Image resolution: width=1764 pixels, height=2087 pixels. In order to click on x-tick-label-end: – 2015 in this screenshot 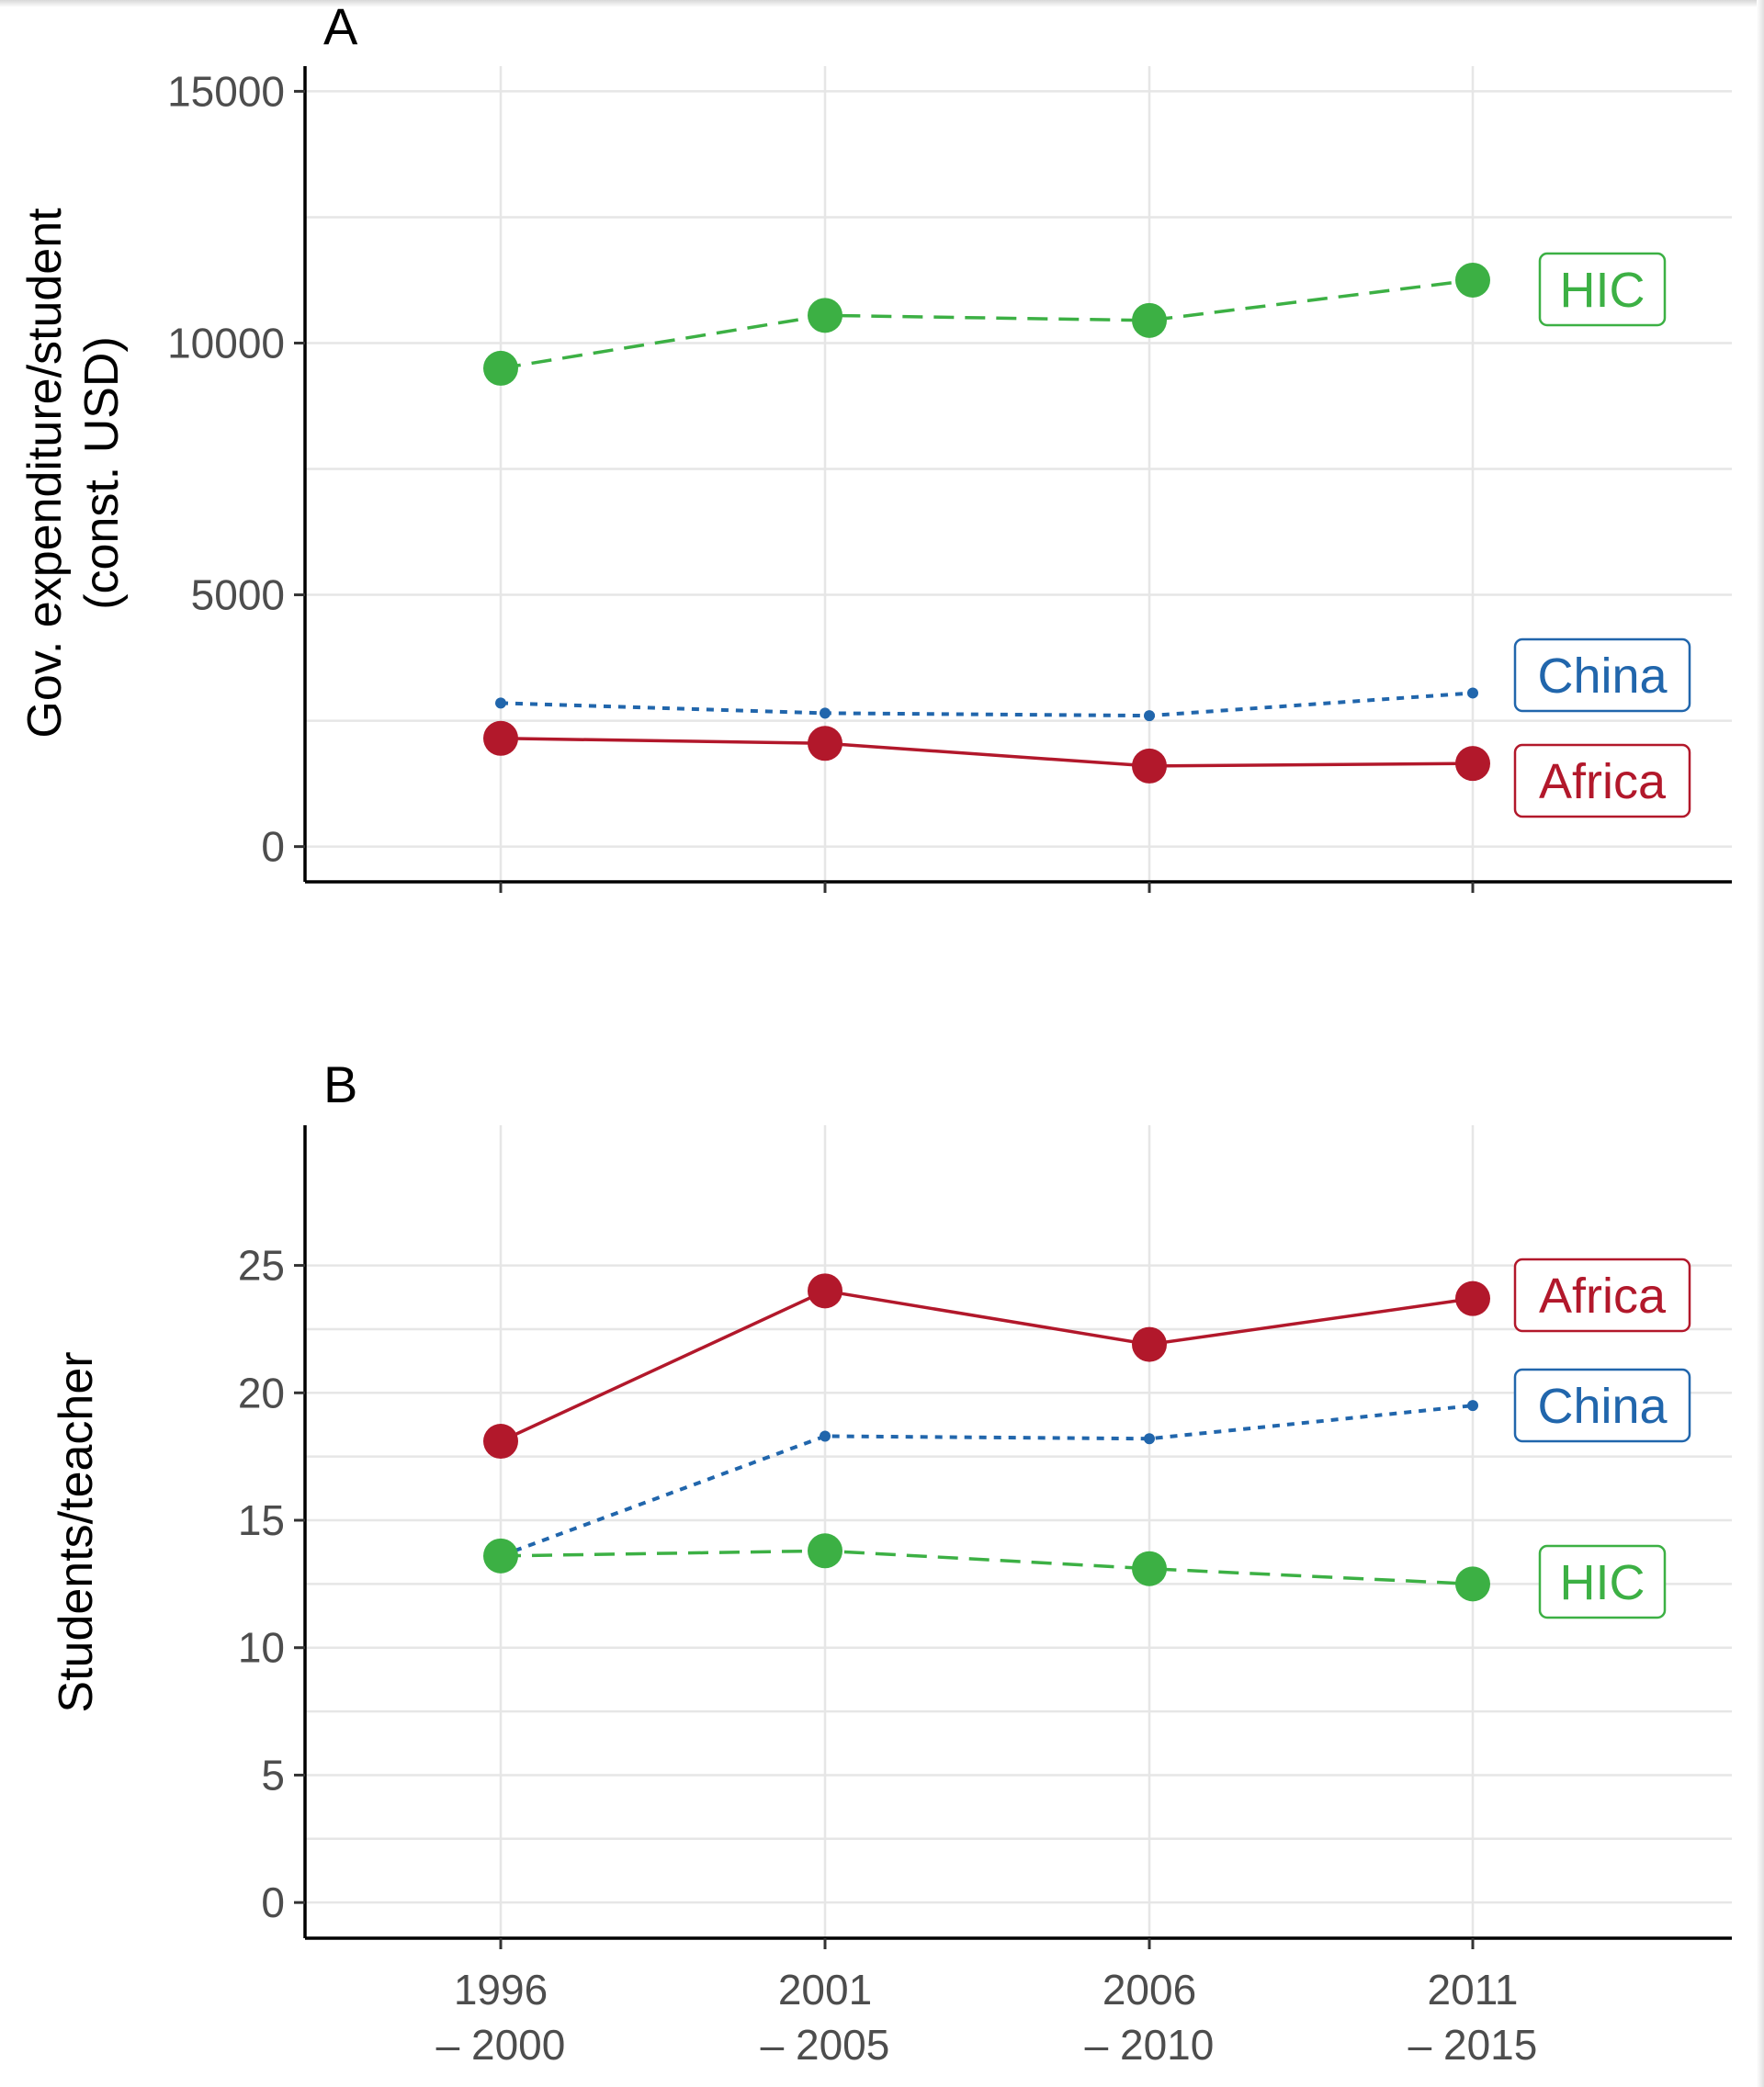, I will do `click(1473, 2045)`.